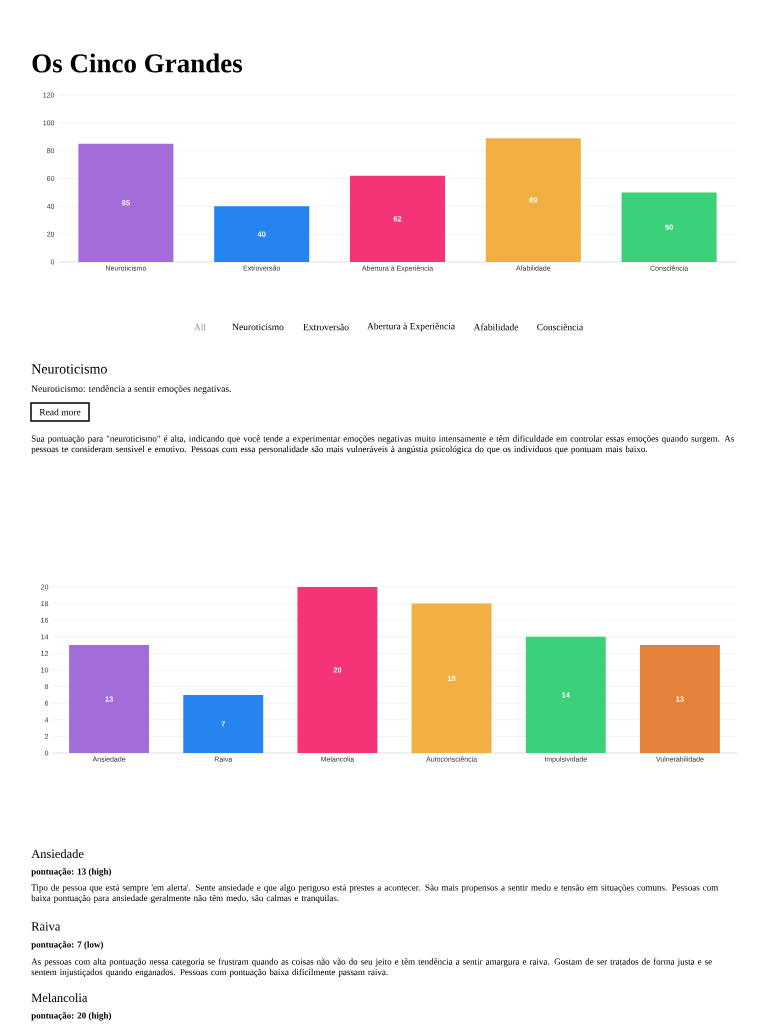 This screenshot has height=1024, width=768. What do you see at coordinates (371, 967) in the screenshot?
I see `text: As pessoas com alta pontuação nessa categoria se frustram quando as coisas não vão do seu jeito e têm tendência a sentir amargura e raiva. Gostam de ser tratados de forma justa e se sentem injustiçados quando enganados. Pessoas com pontuação baixa dificilmente passam raiva.` at bounding box center [371, 967].